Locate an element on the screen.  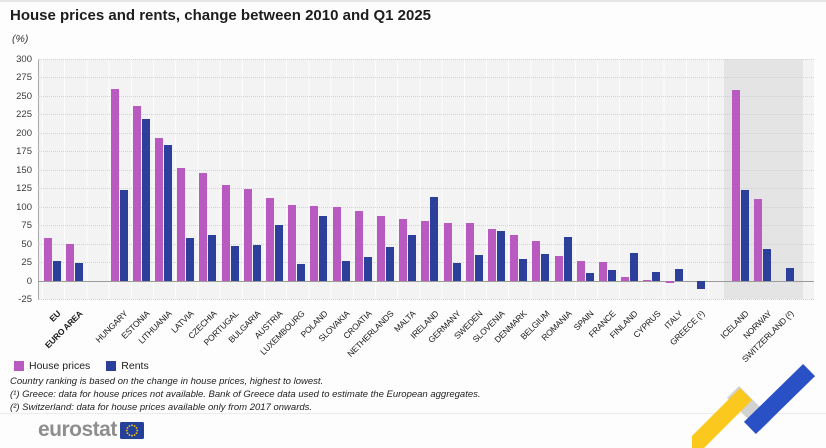
bar-house-prices-france is located at coordinates (603, 271).